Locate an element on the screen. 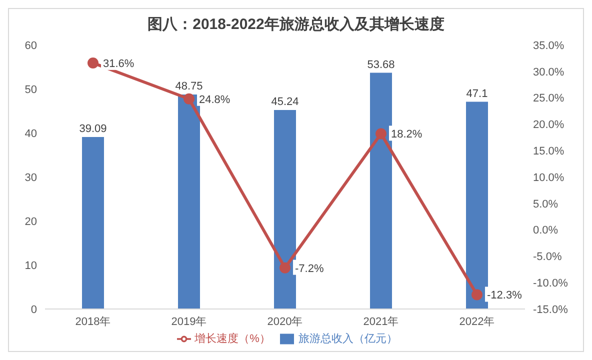 Image resolution: width=592 pixels, height=360 pixels. data-label: 47.1 is located at coordinates (477, 94).